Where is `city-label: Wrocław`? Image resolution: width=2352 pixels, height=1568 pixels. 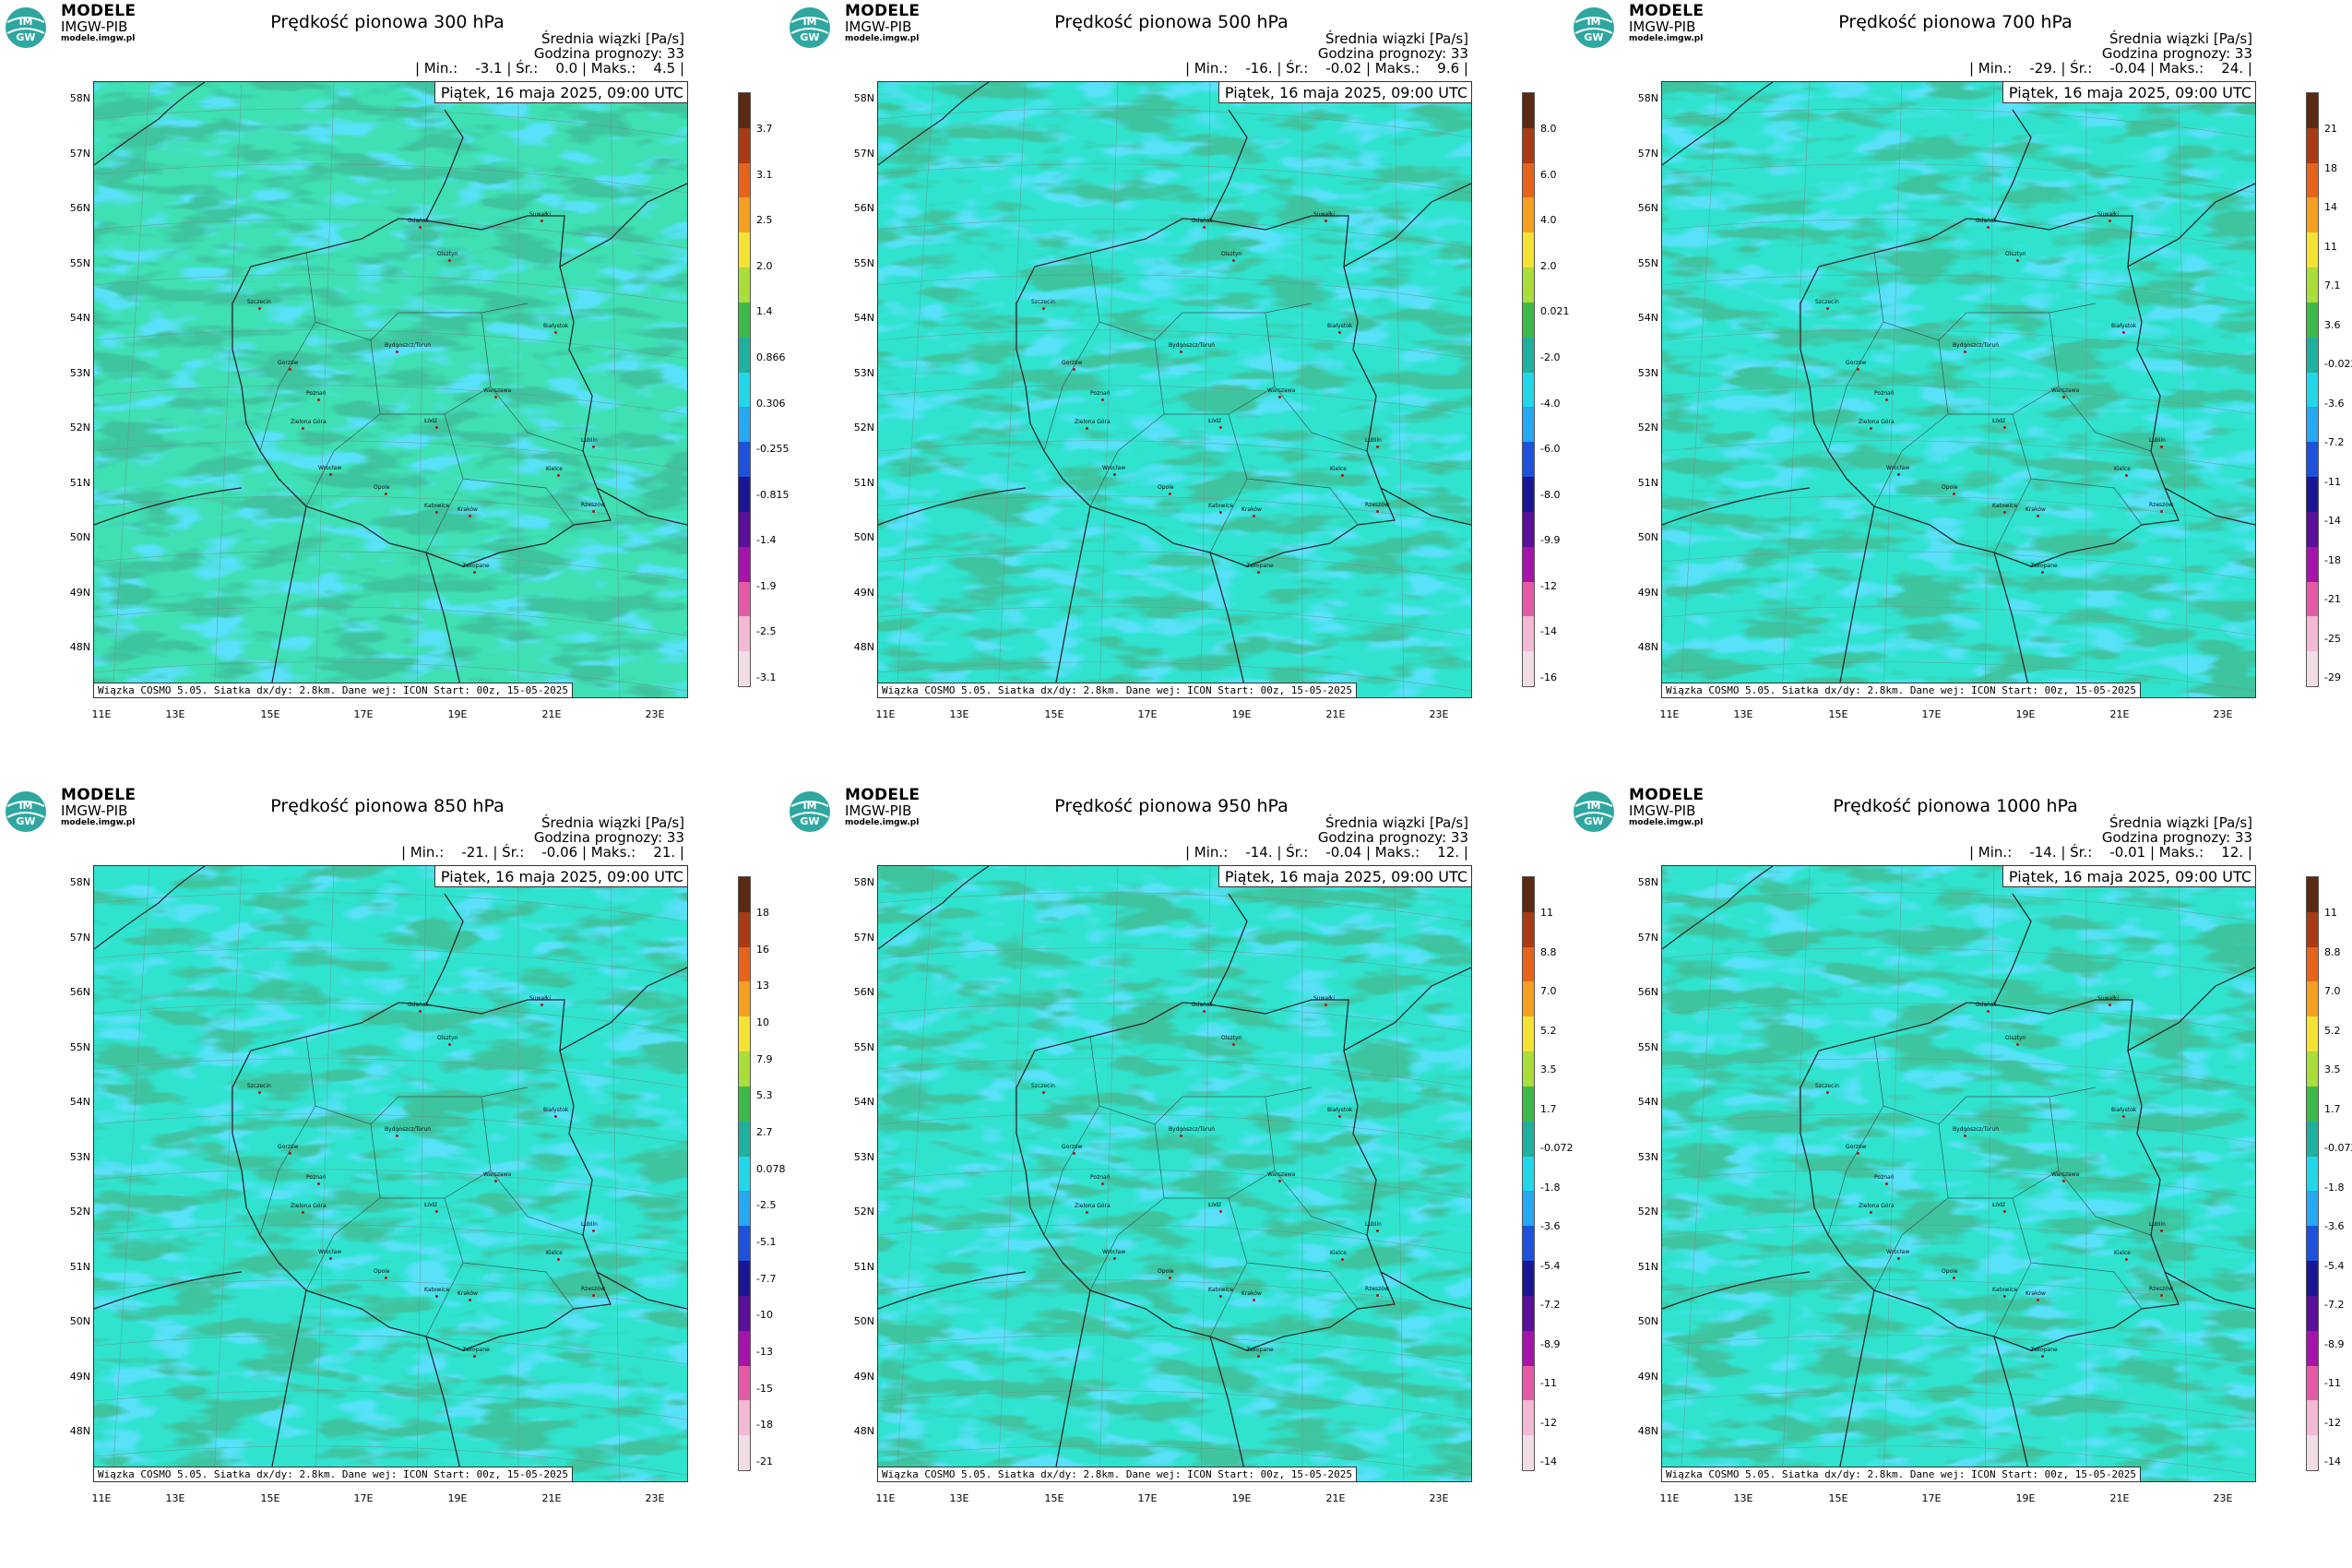
city-label: Wrocław is located at coordinates (1898, 468).